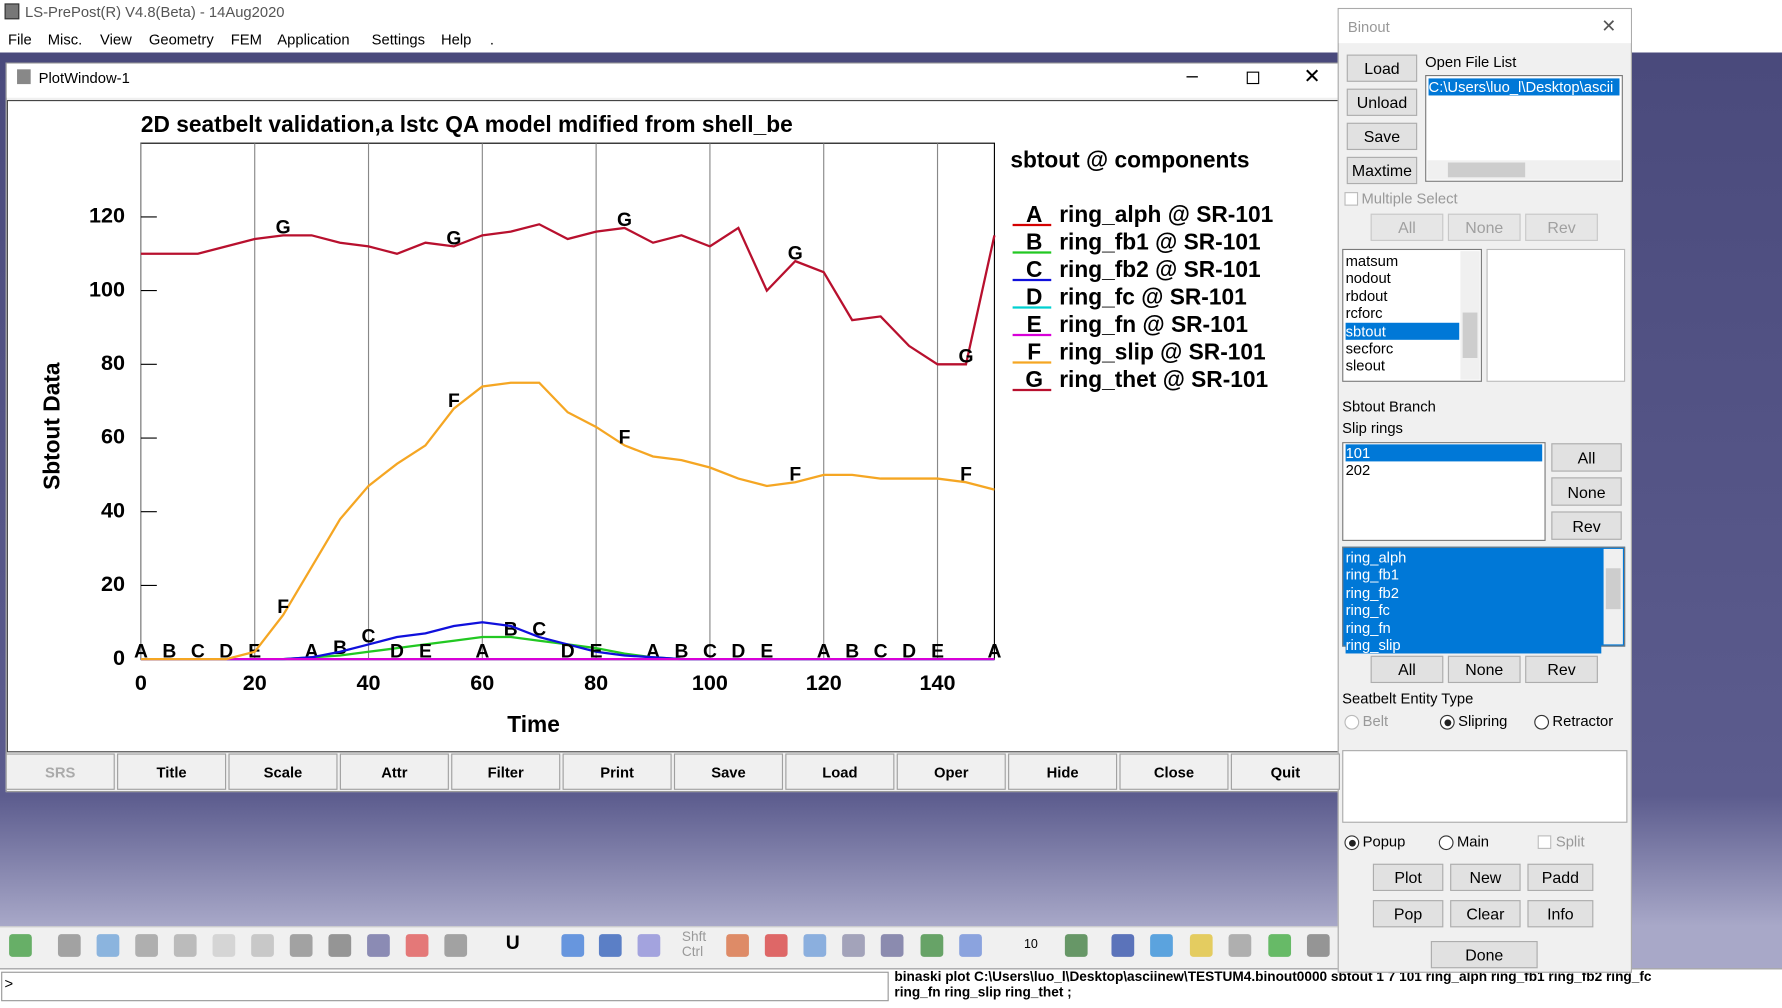 The width and height of the screenshot is (1782, 1008). I want to click on type-item: sbtout, so click(1402, 331).